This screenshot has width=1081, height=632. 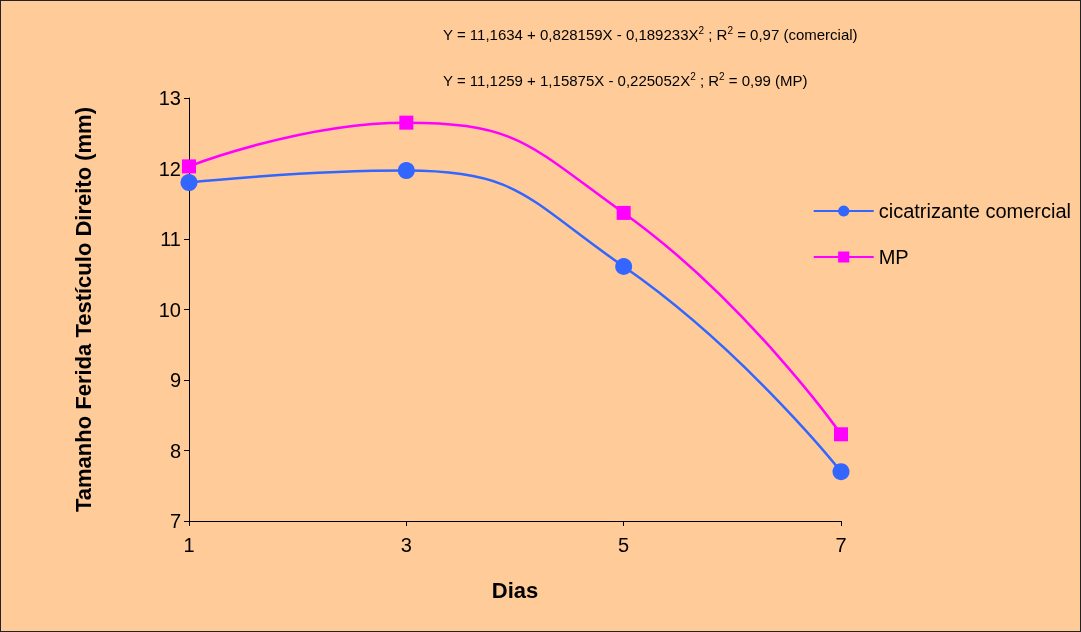 What do you see at coordinates (650, 34) in the screenshot?
I see `text: Y = 11,1634 + 0,828159X - 0,189233X$^{2}$ ; R$^{2}$ = 0,97 (comercial)` at bounding box center [650, 34].